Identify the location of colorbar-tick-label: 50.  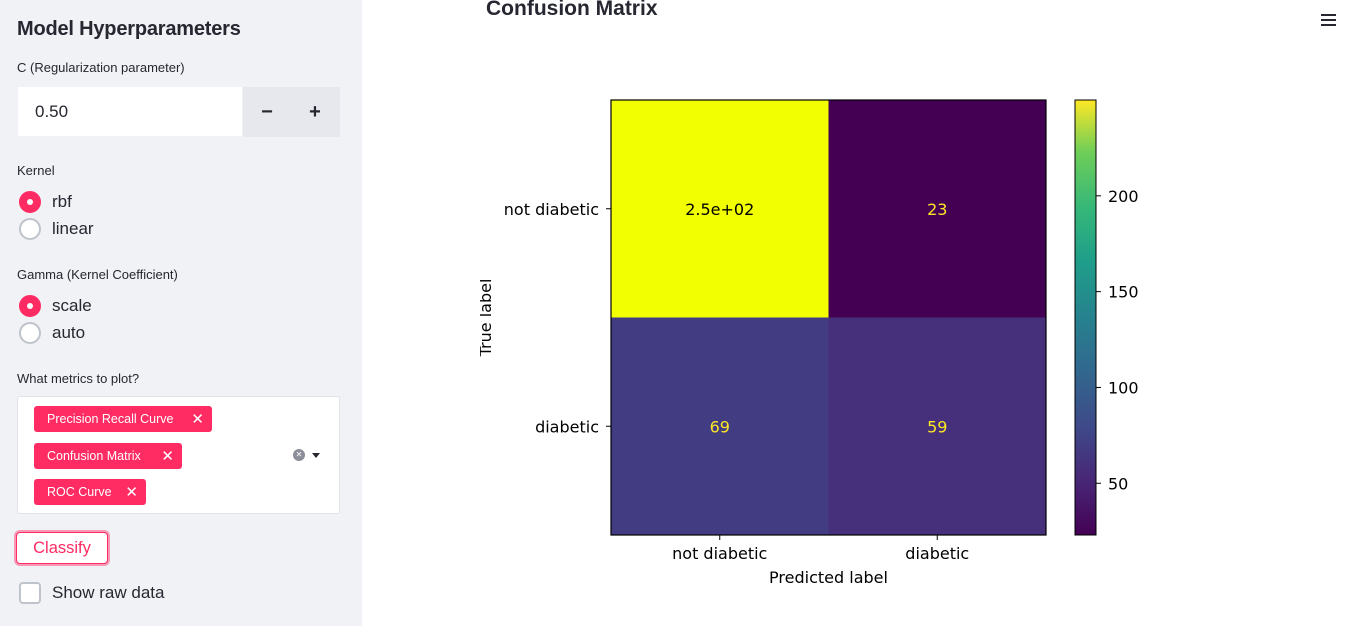
(1118, 483).